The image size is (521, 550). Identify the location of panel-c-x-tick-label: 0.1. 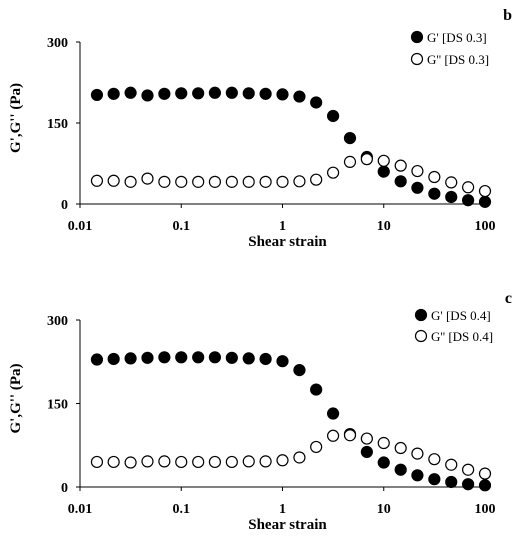
(182, 509).